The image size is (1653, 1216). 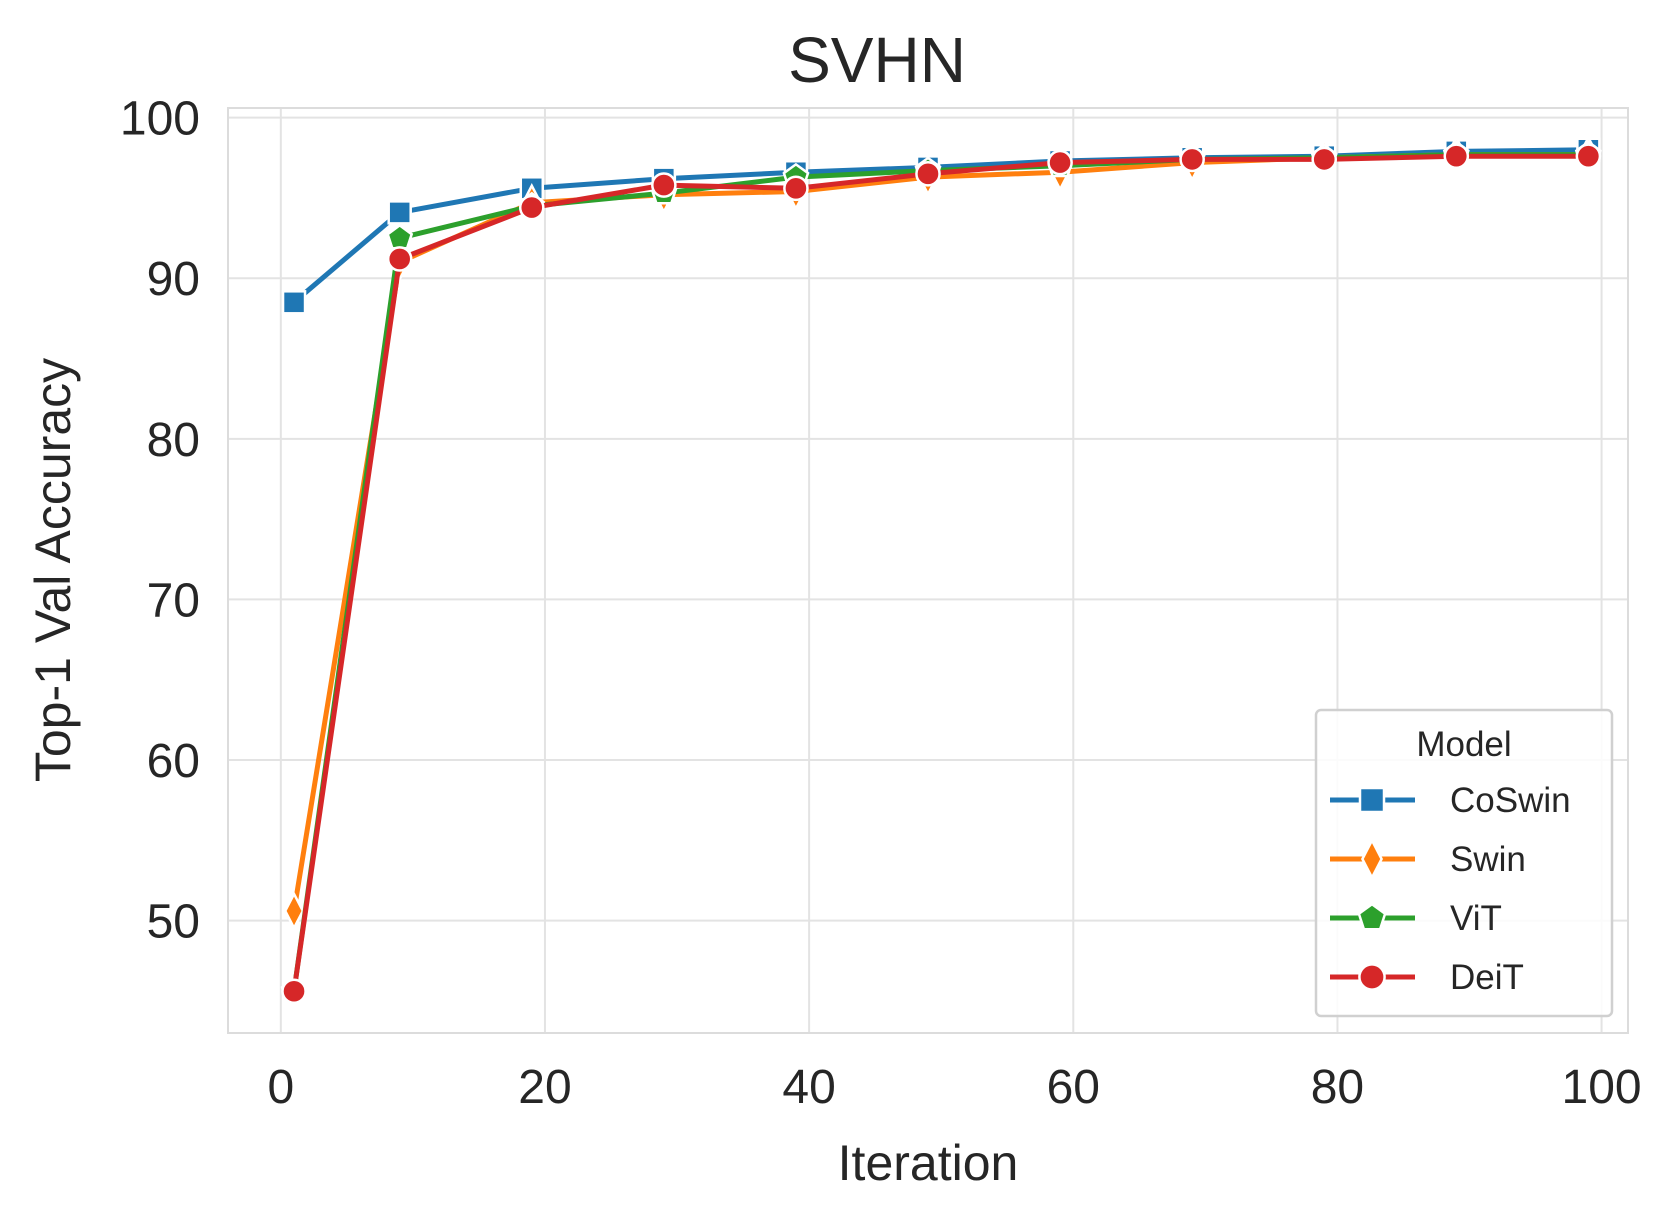 I want to click on chart-title: SVHN, so click(x=877, y=60).